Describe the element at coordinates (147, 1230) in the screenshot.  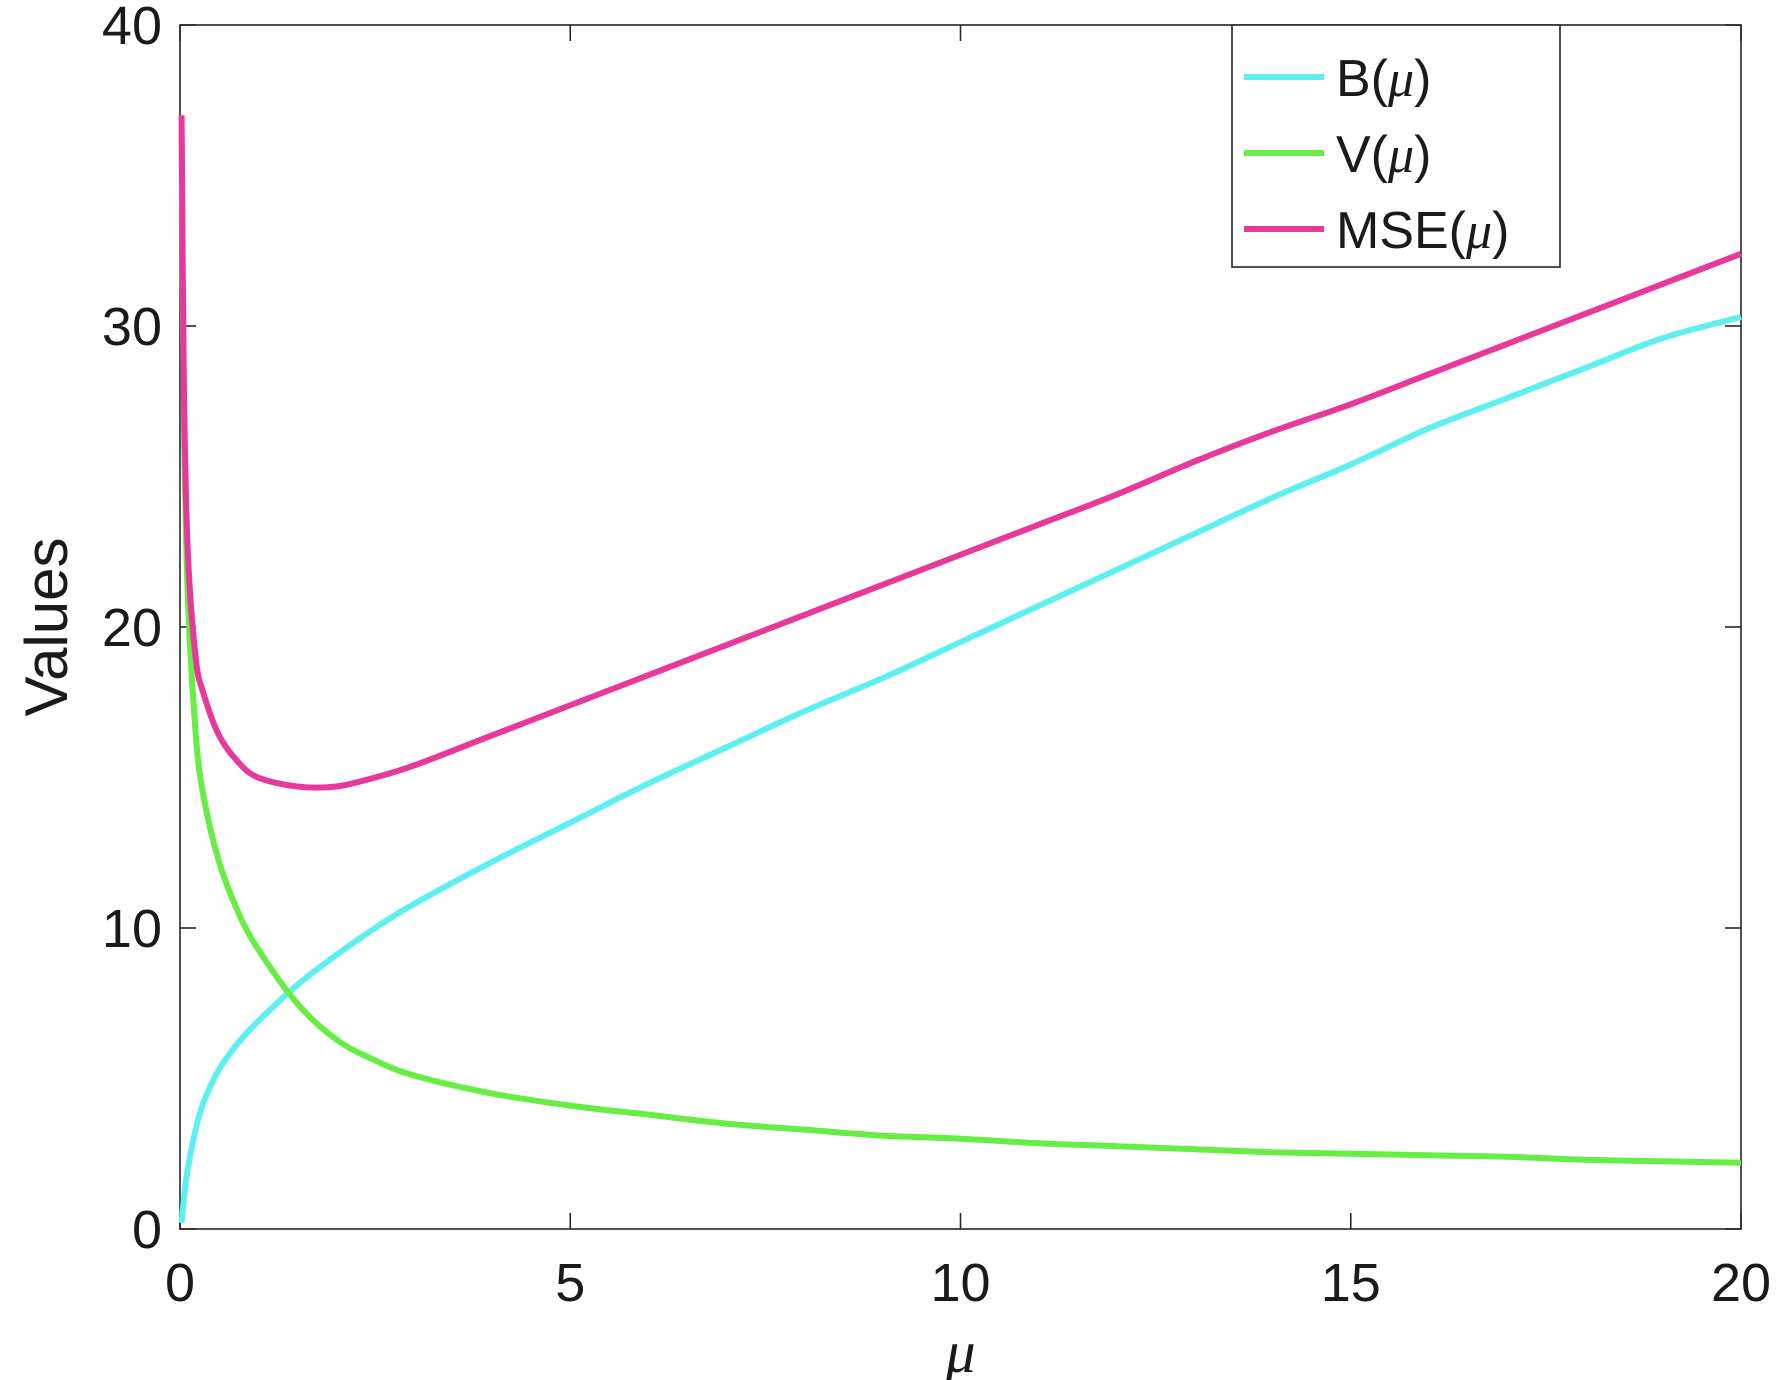
I see `y-tick-label: 0` at that location.